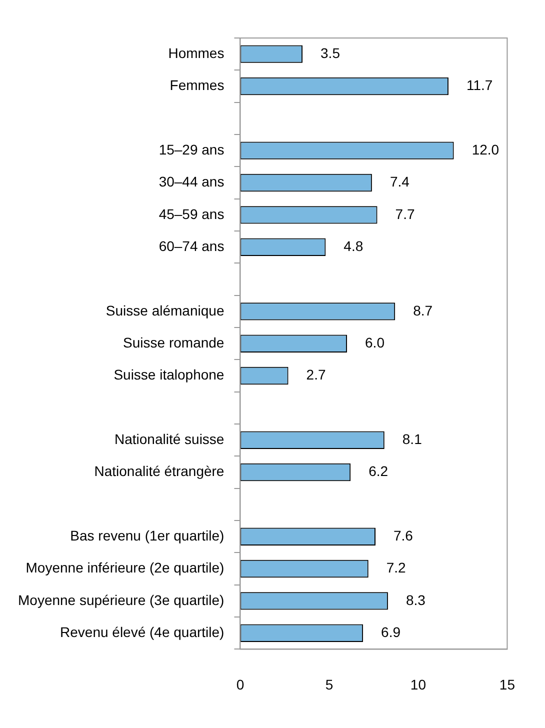  Describe the element at coordinates (173, 342) in the screenshot. I see `y-tick-label: Suisse romande` at that location.